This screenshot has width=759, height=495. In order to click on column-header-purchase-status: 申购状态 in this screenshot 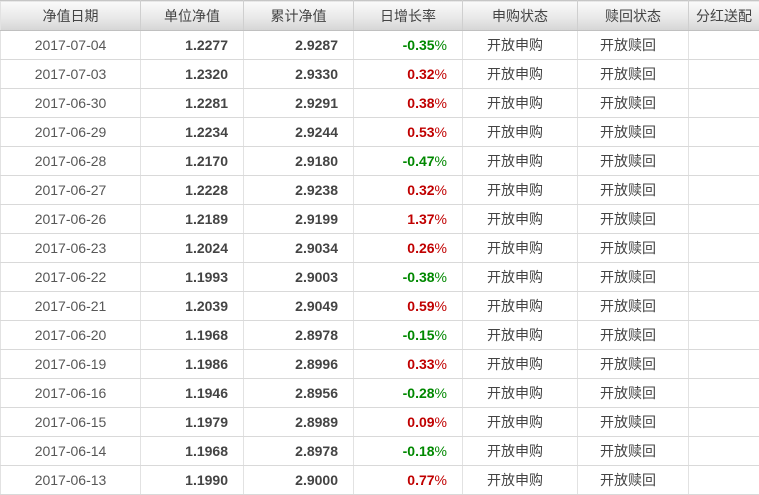, I will do `click(520, 15)`.